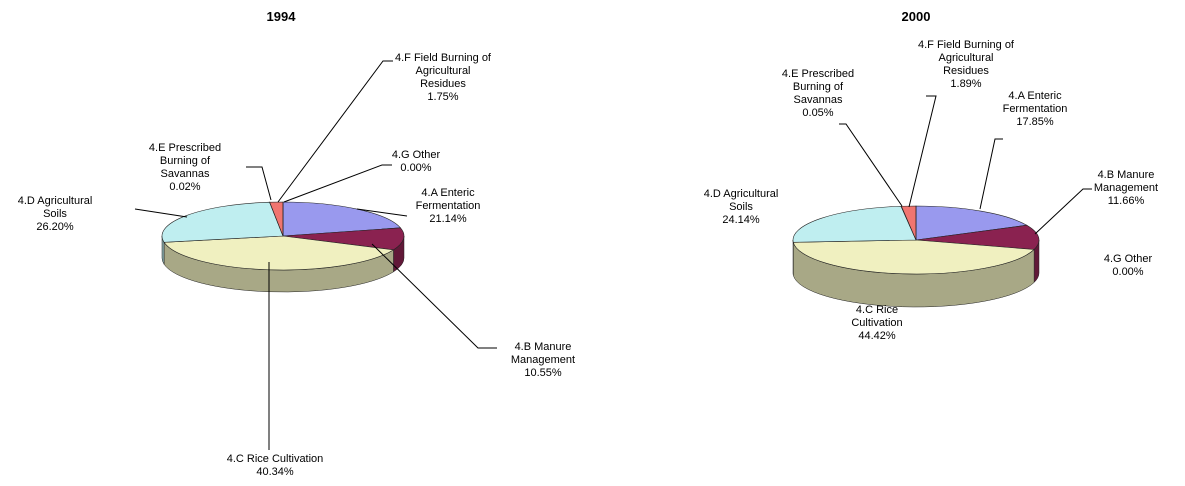  Describe the element at coordinates (448, 206) in the screenshot. I see `slice-label-1994-1: 4.A Enteric Fermentation 21.14%` at that location.